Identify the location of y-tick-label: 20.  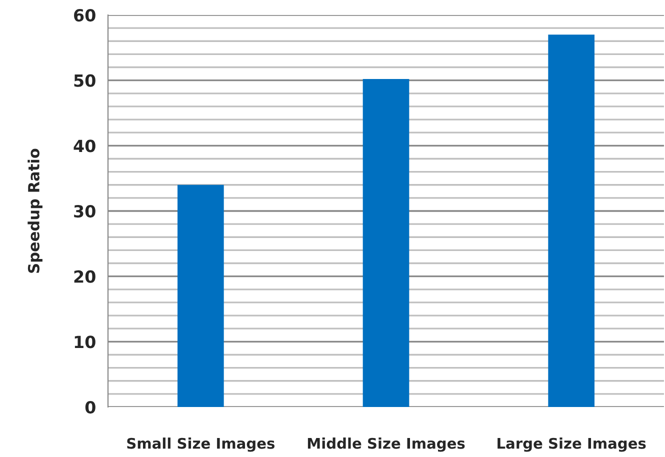
(85, 276).